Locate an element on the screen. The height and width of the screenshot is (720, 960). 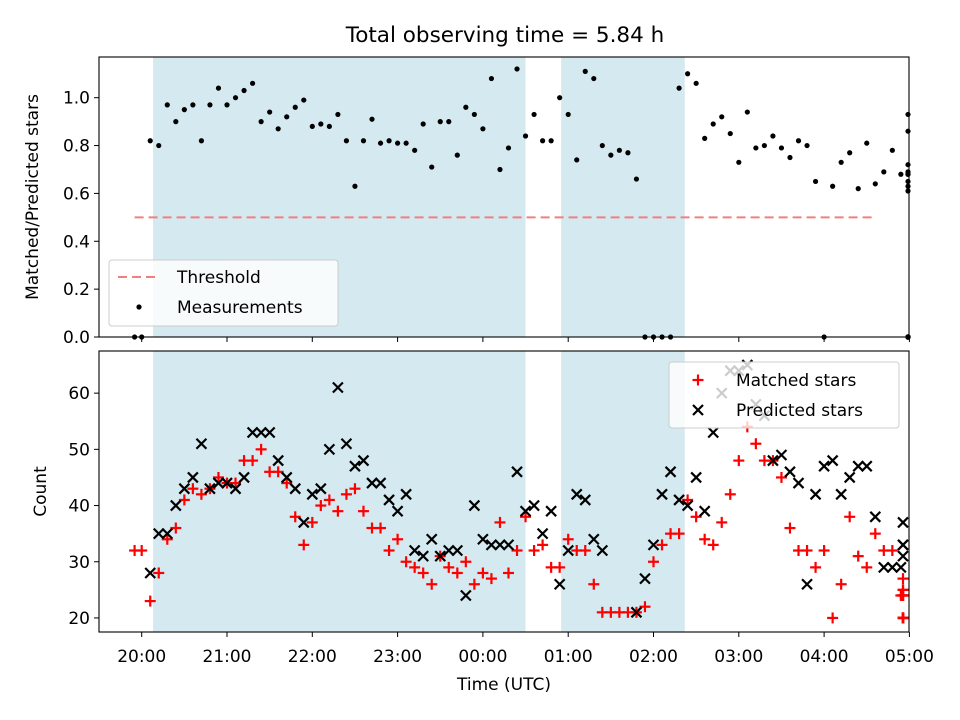
y-tick-label: 50 is located at coordinates (79, 450).